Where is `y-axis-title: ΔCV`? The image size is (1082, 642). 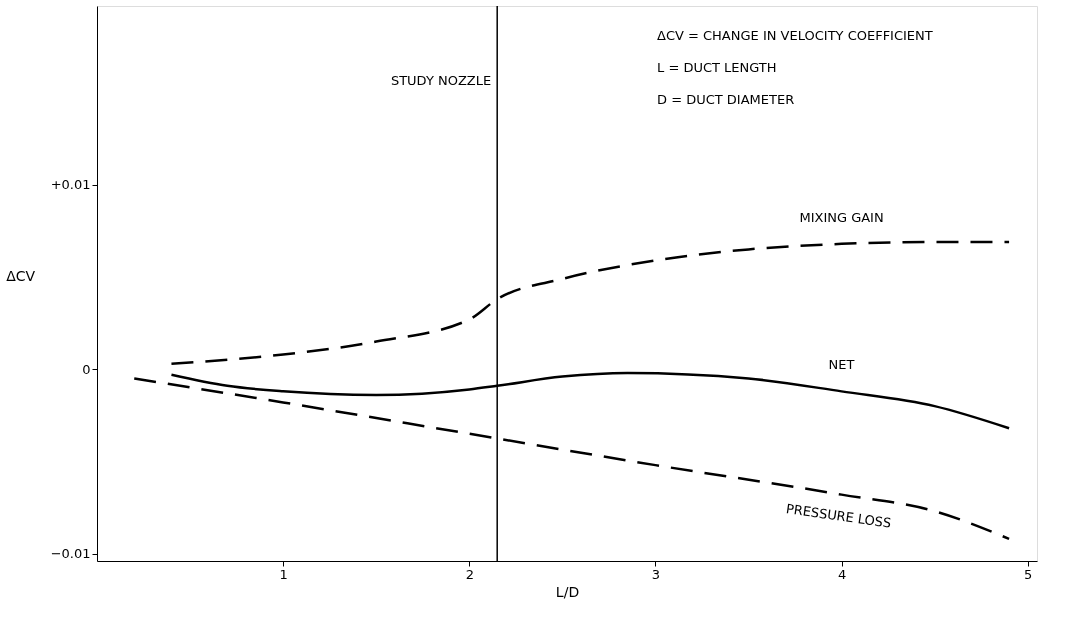 y-axis-title: ΔCV is located at coordinates (21, 276).